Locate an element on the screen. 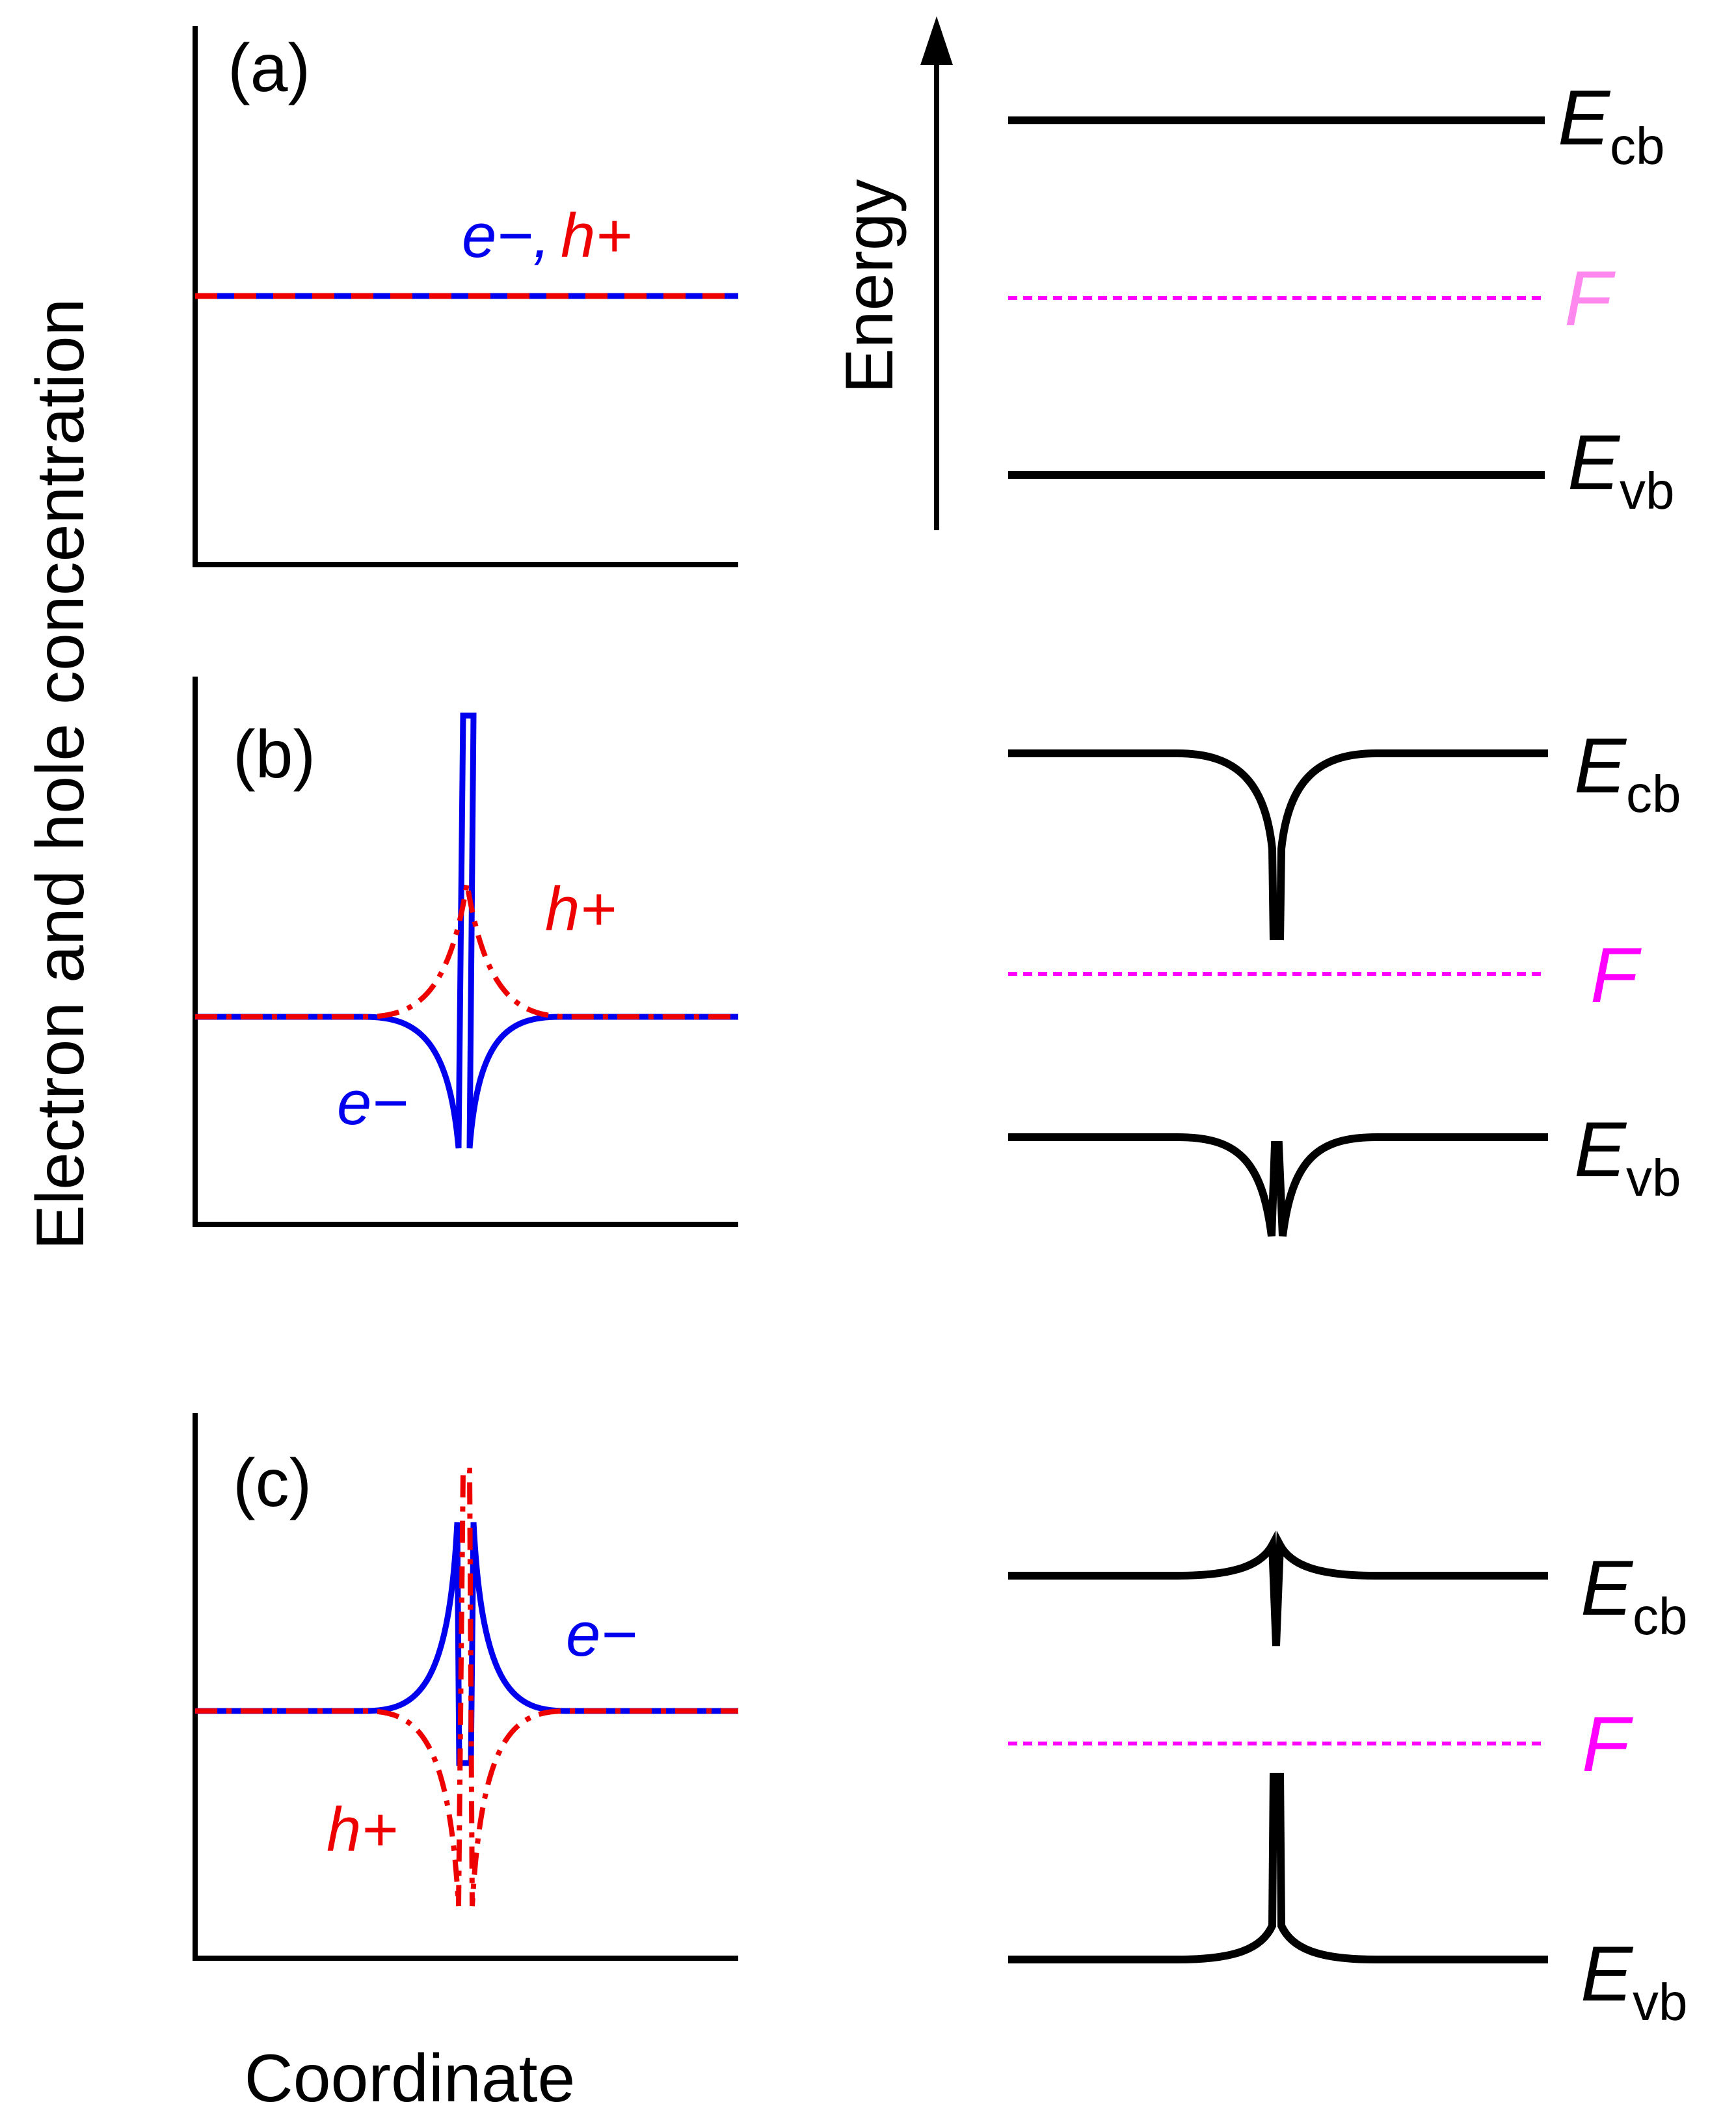 The image size is (1736, 2128). panel-b-concentration: (b) h+ e− is located at coordinates (465, 952).